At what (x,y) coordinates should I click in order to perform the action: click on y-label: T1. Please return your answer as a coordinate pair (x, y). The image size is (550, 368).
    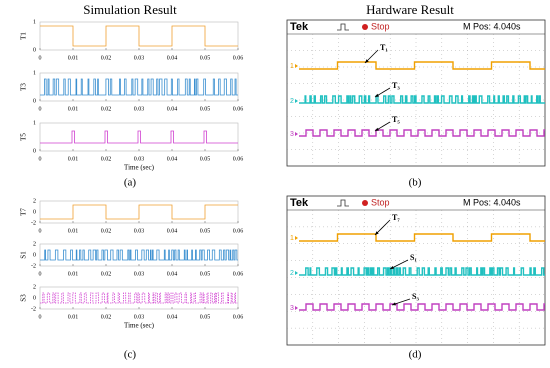
    Looking at the image, I should click on (24, 36).